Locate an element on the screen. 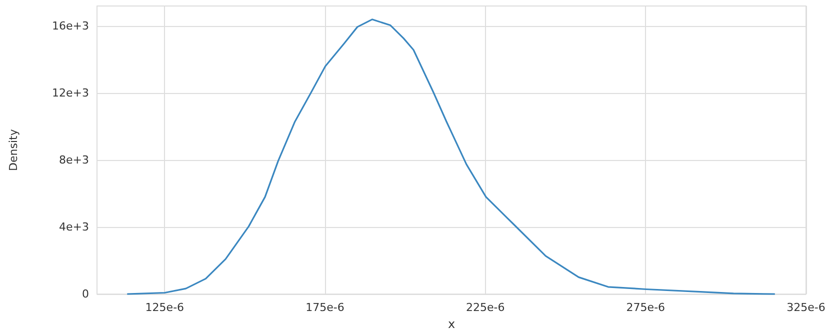 This screenshot has height=335, width=837. y-tick-label: 16e+3 is located at coordinates (70, 26).